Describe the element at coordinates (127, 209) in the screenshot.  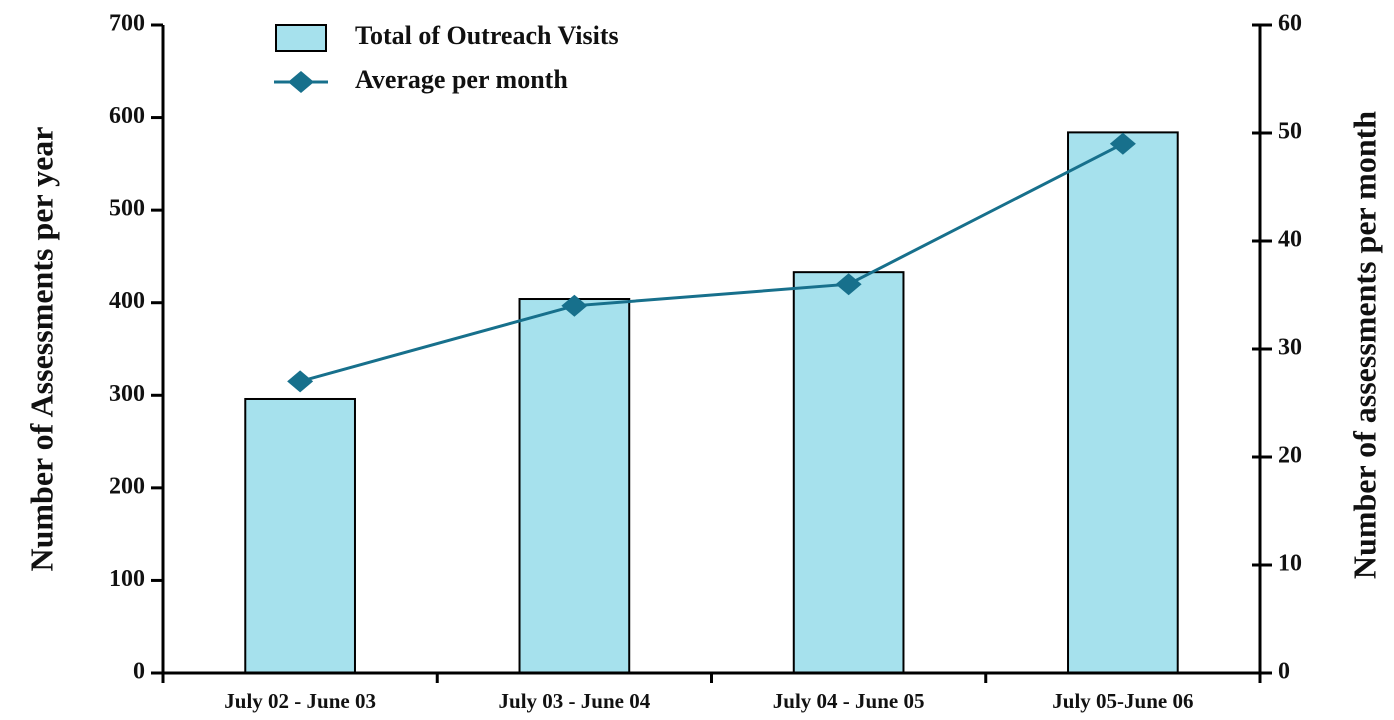
I see `y-tick-label: 500` at that location.